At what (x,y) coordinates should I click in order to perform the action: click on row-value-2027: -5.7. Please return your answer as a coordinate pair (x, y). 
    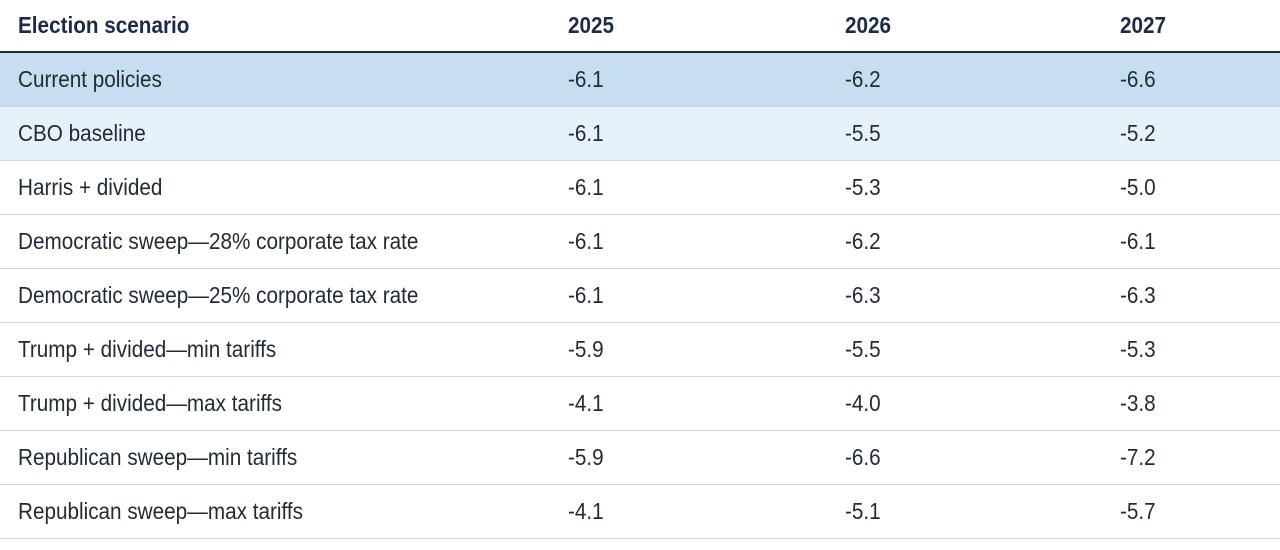
    Looking at the image, I should click on (1138, 511).